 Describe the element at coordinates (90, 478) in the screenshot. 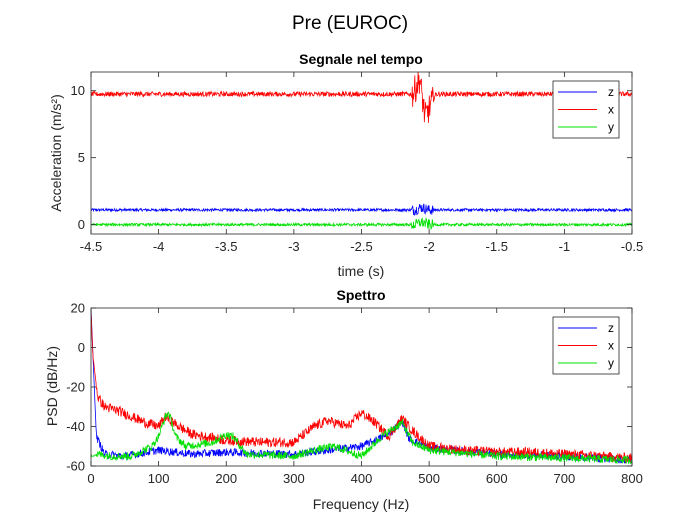

I see `x-tick-label: 0` at that location.